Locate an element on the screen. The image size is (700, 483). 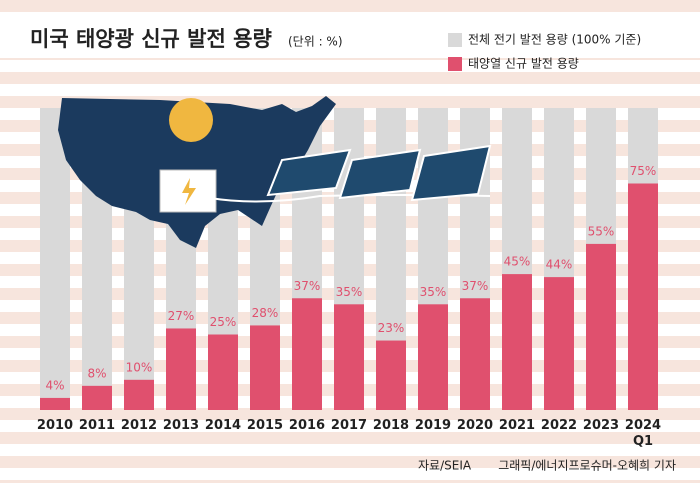
value-label: 28% is located at coordinates (265, 313).